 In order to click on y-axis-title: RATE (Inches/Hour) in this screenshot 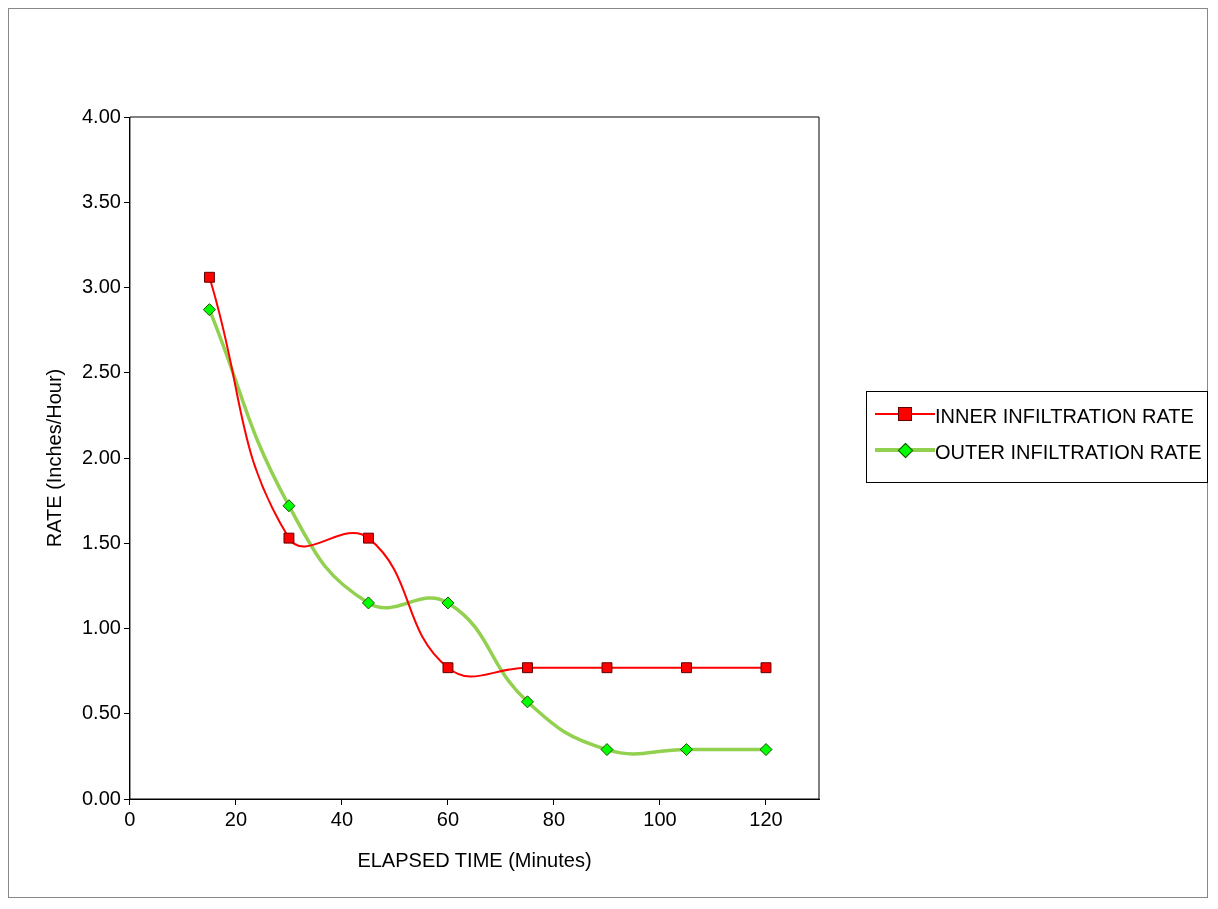, I will do `click(53, 458)`.